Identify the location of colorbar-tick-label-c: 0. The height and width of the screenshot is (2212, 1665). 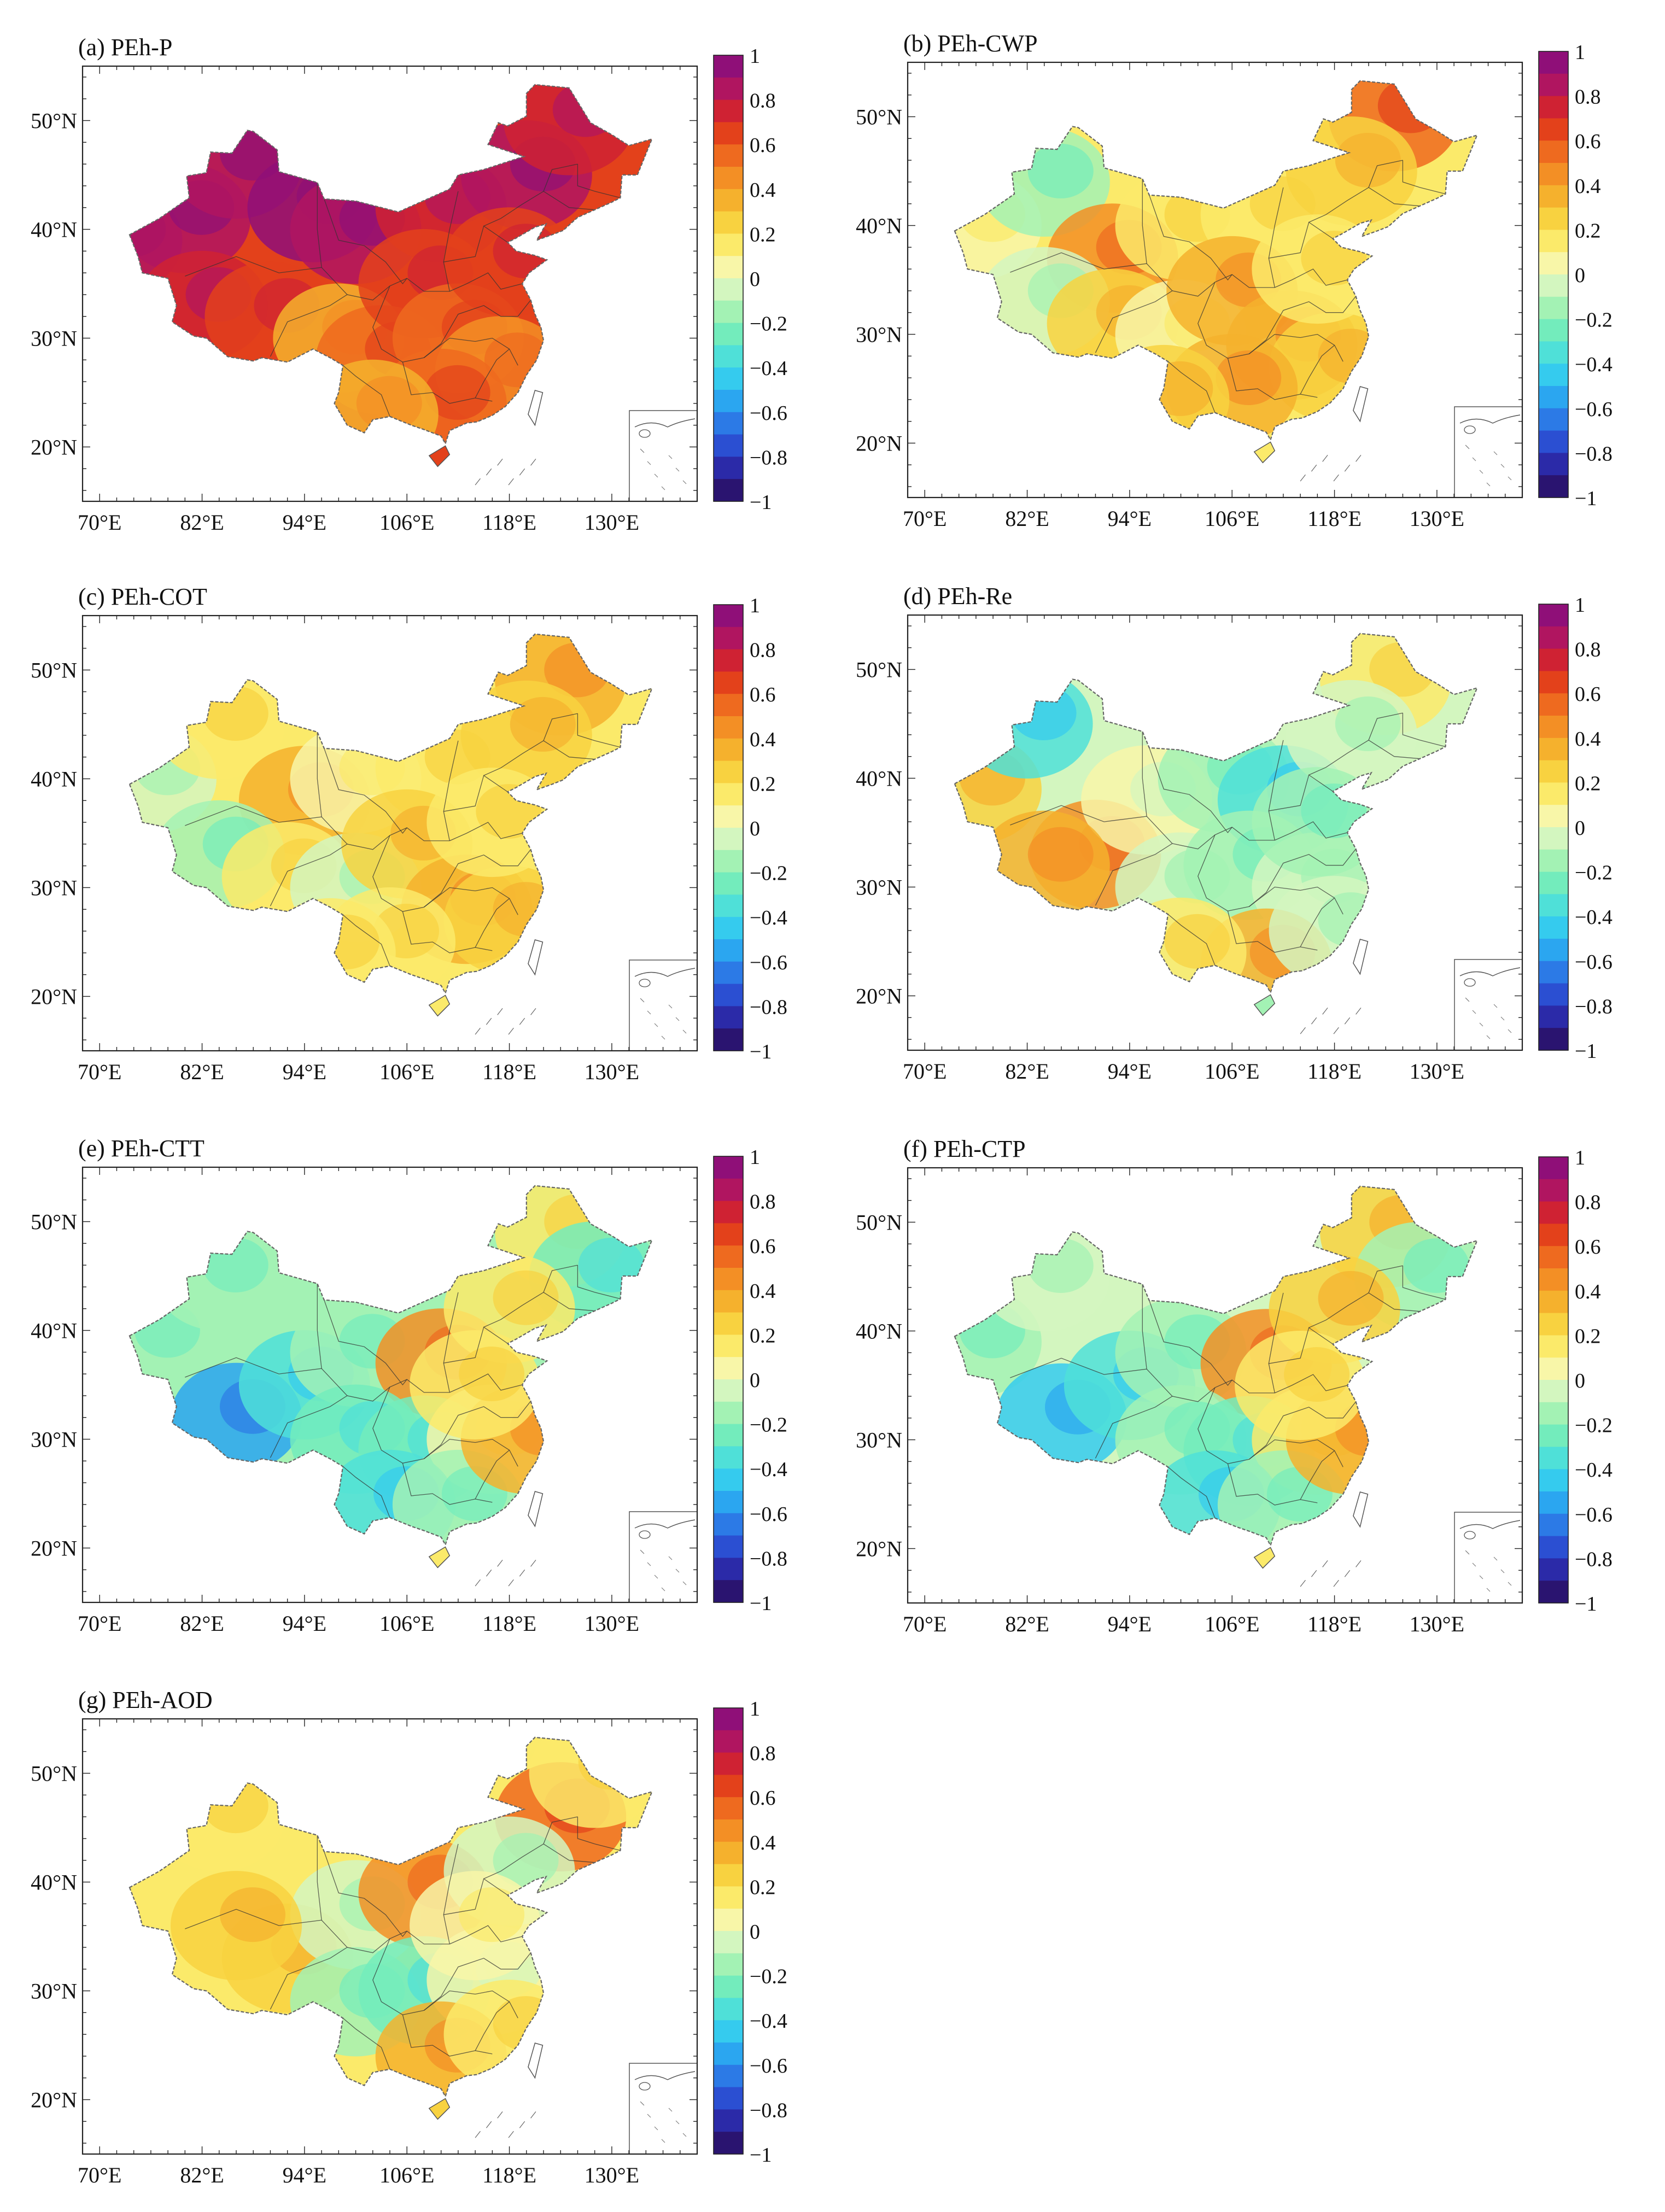
(755, 828).